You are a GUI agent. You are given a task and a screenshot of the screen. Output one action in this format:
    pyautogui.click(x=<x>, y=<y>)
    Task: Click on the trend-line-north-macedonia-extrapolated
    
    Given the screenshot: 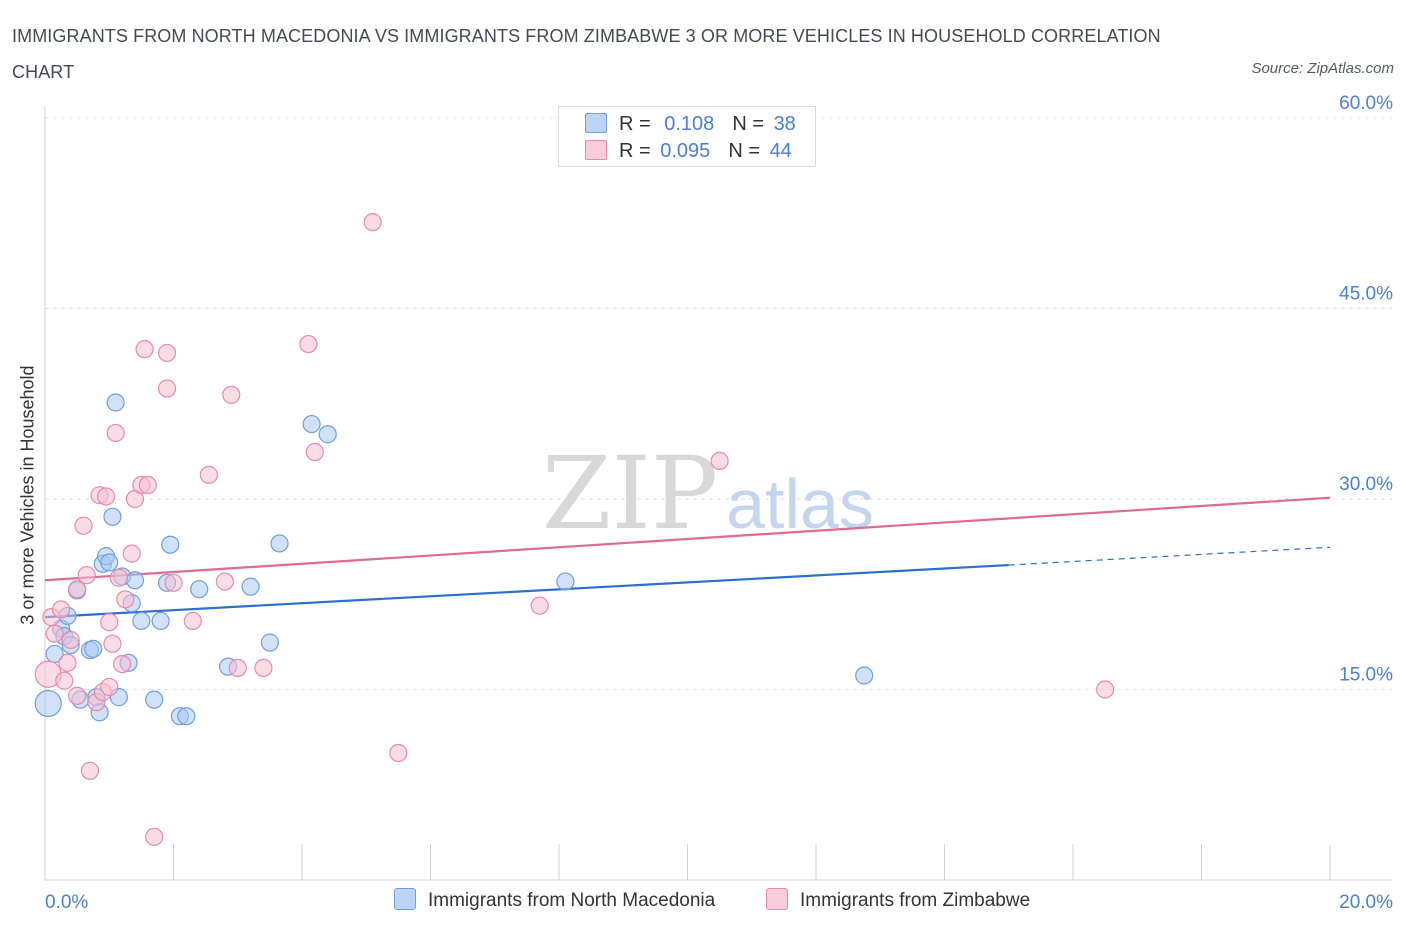 What is the action you would take?
    pyautogui.click(x=1169, y=556)
    